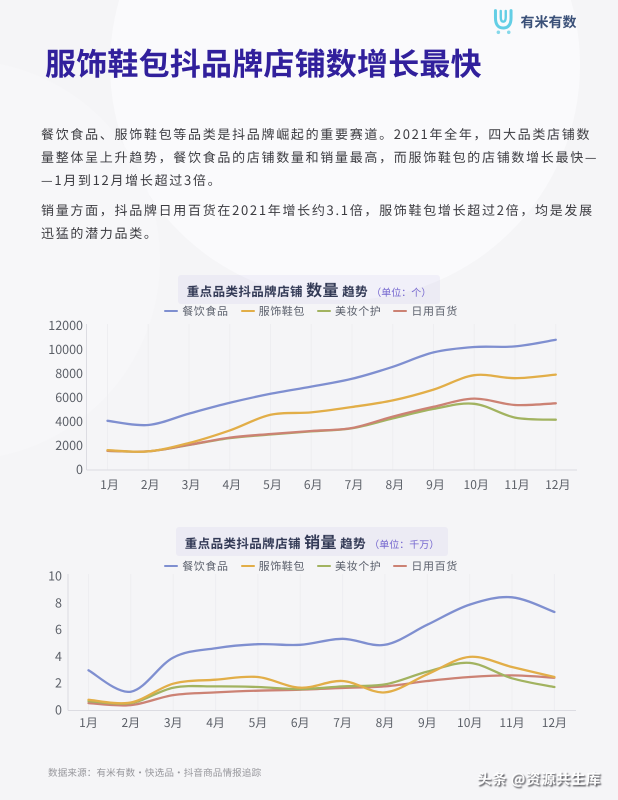  What do you see at coordinates (55, 575) in the screenshot?
I see `svg-text: 10` at bounding box center [55, 575].